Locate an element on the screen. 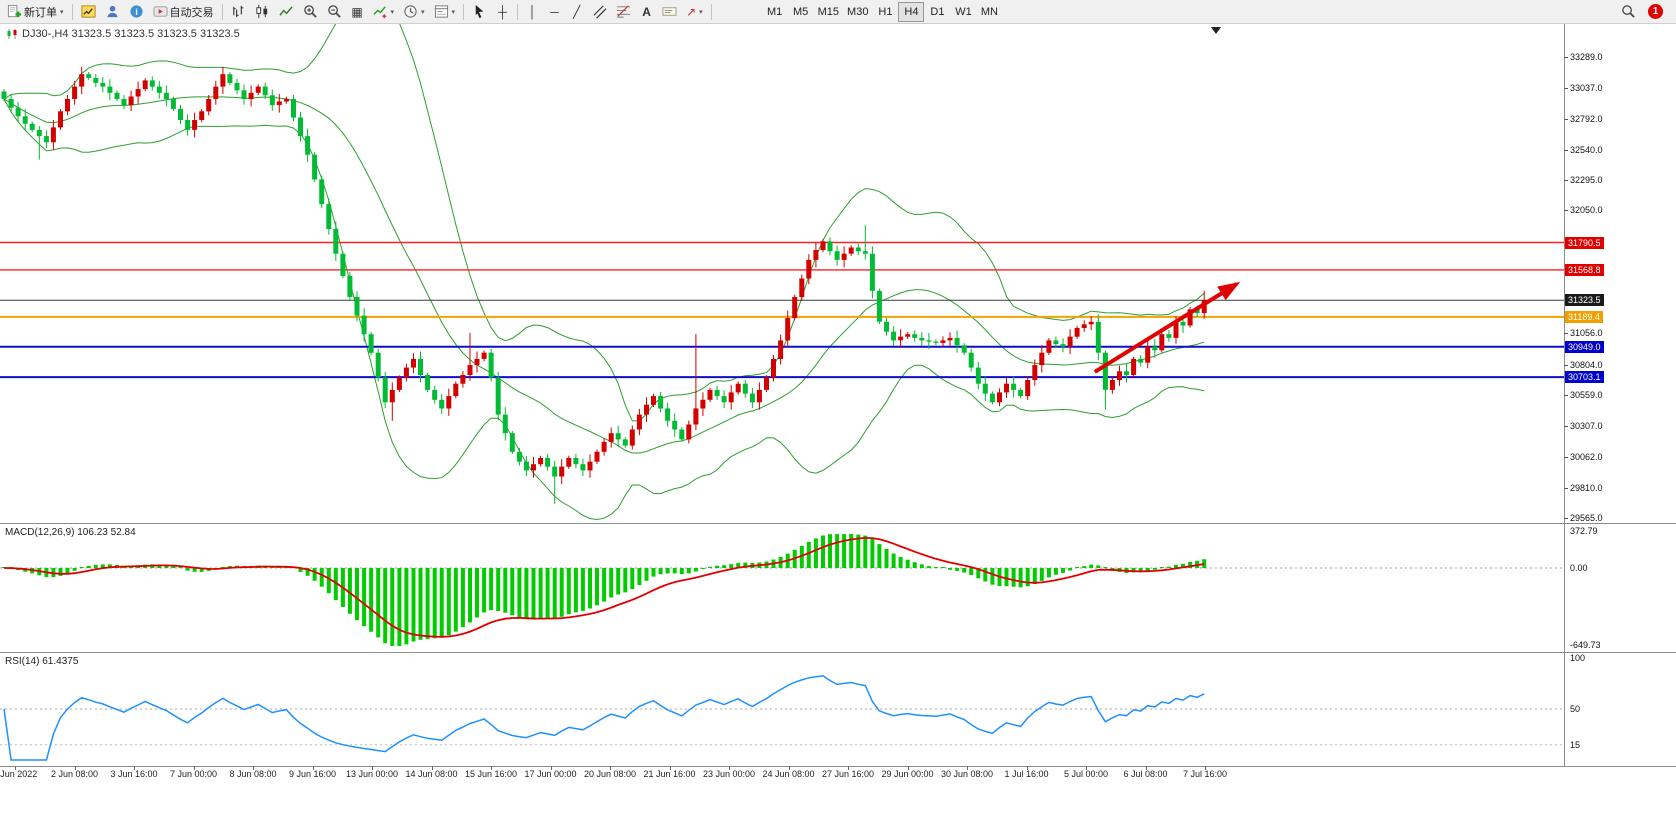 The height and width of the screenshot is (836, 1676). clock-icon is located at coordinates (410, 11).